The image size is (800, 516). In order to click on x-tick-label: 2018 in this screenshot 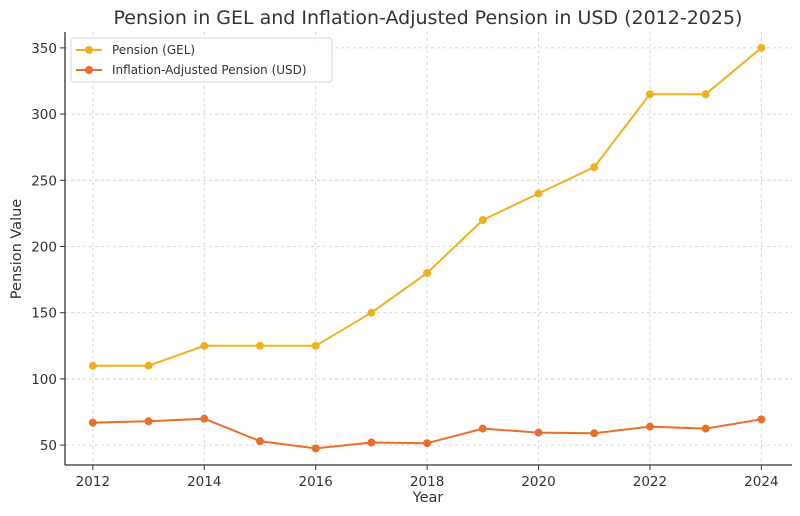, I will do `click(427, 482)`.